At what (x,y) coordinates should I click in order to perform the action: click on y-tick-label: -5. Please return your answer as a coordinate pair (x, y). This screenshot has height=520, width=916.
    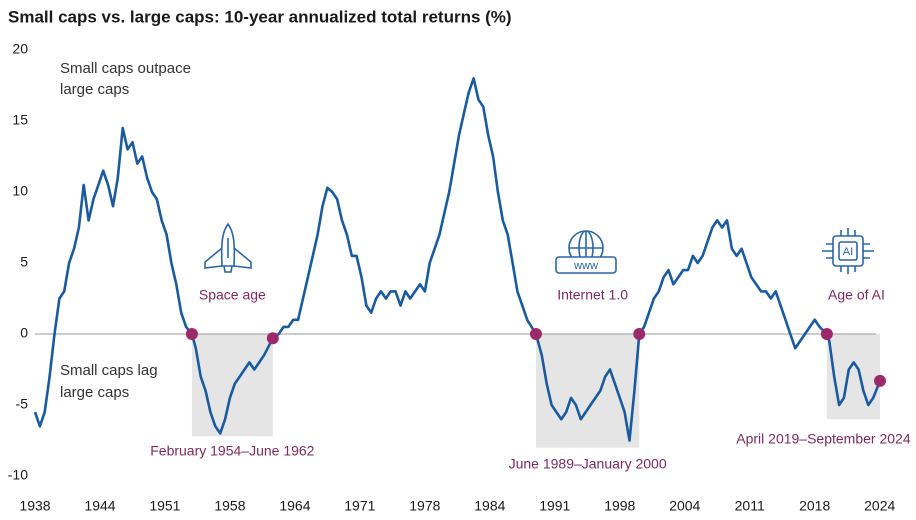
    Looking at the image, I should click on (22, 404).